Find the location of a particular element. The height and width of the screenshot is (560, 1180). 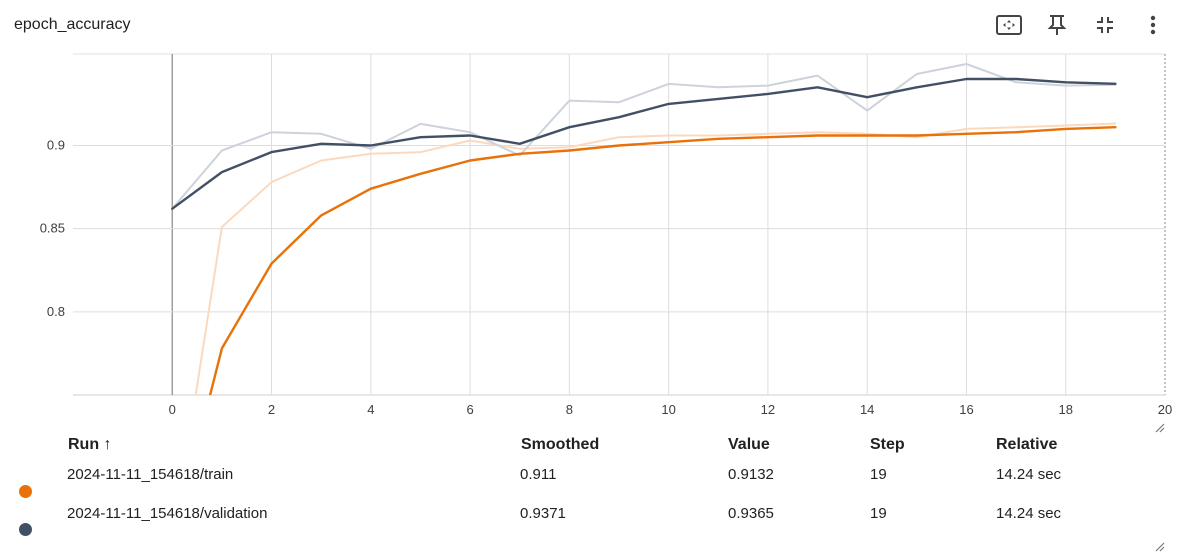

collapse-button is located at coordinates (1105, 25).